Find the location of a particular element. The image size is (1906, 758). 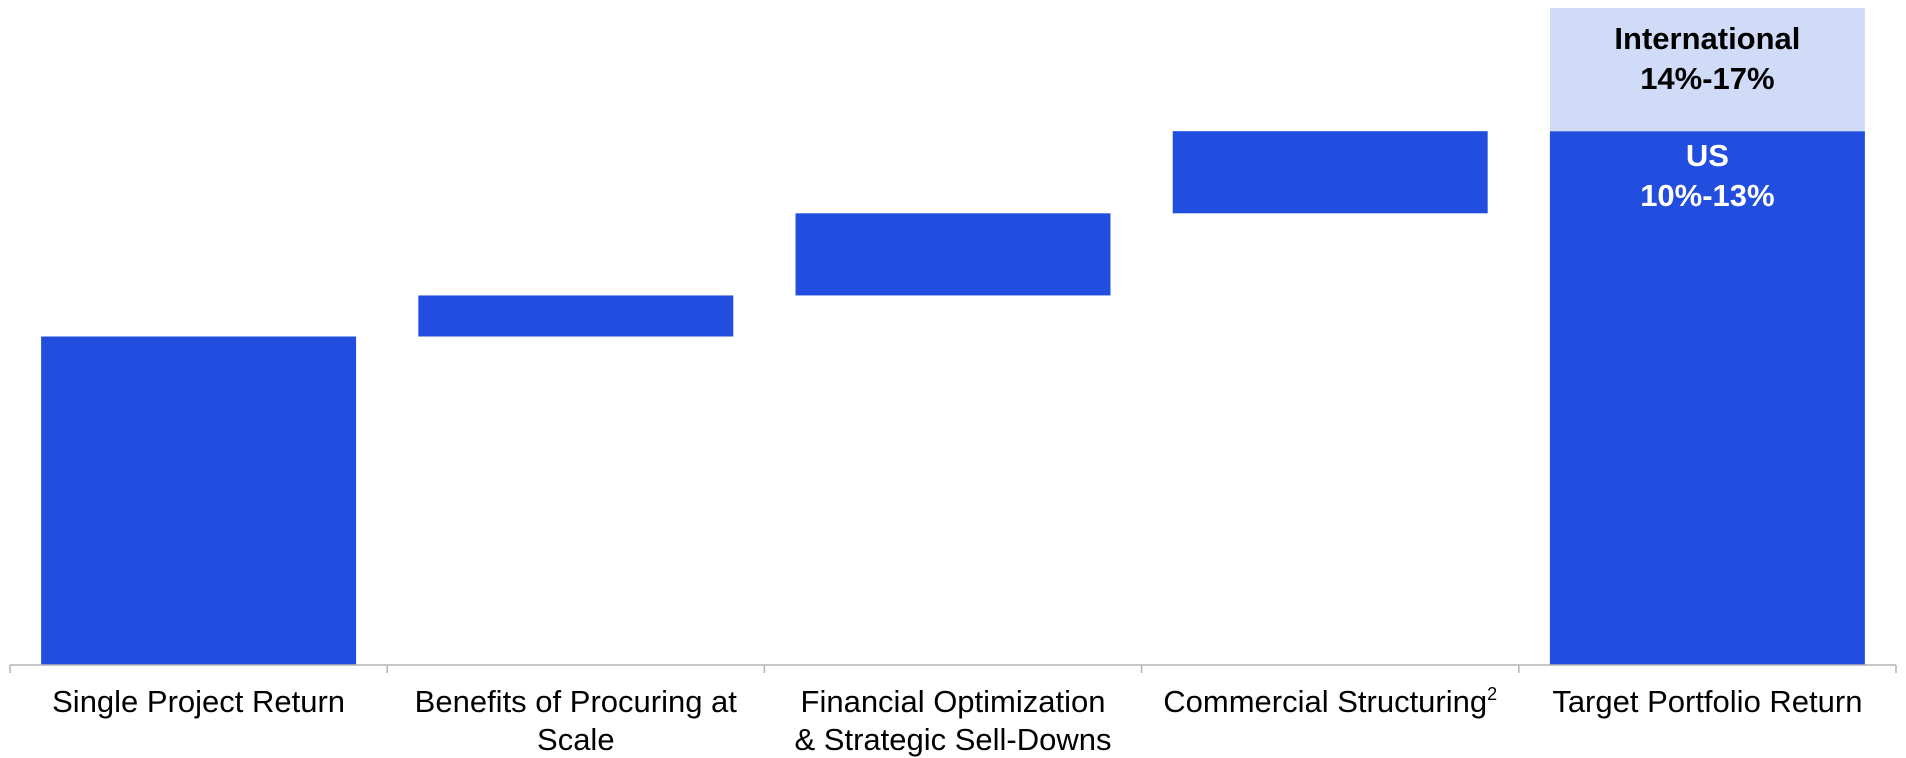

us-label: US 10%-13% is located at coordinates (1707, 175).